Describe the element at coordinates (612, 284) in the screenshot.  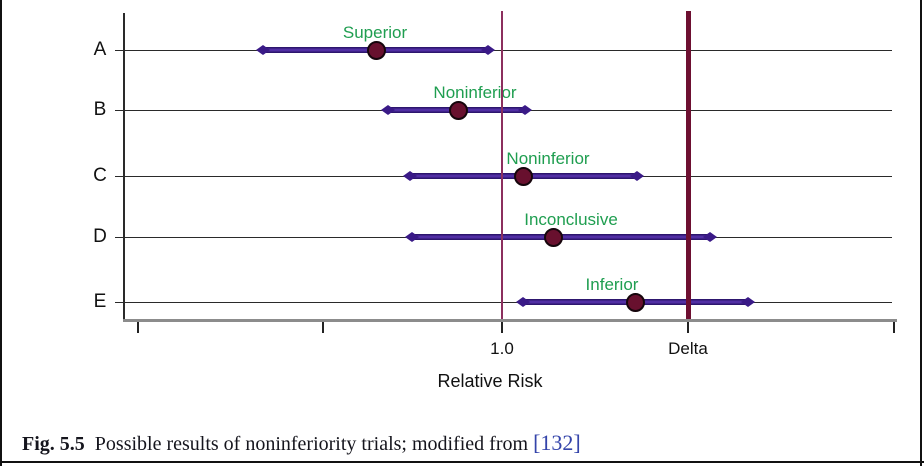
I see `result-label: Inferior` at that location.